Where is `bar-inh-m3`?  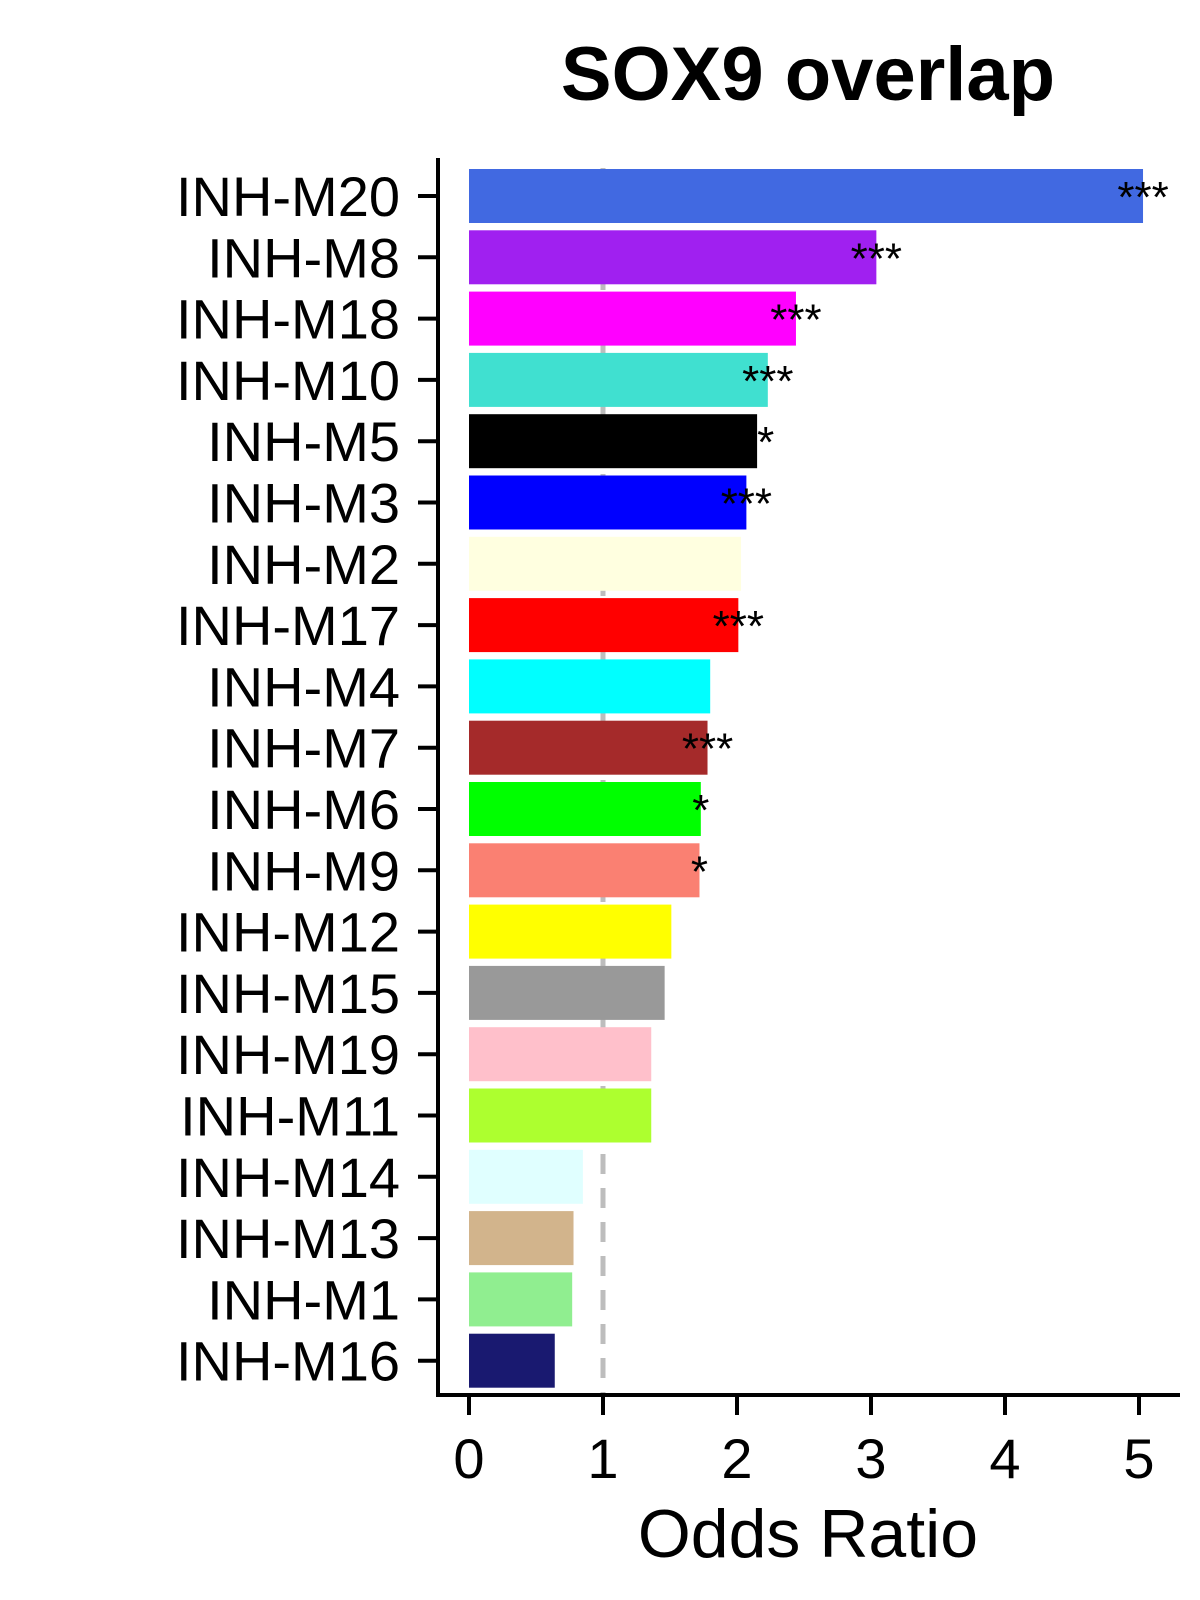
bar-inh-m3 is located at coordinates (608, 502).